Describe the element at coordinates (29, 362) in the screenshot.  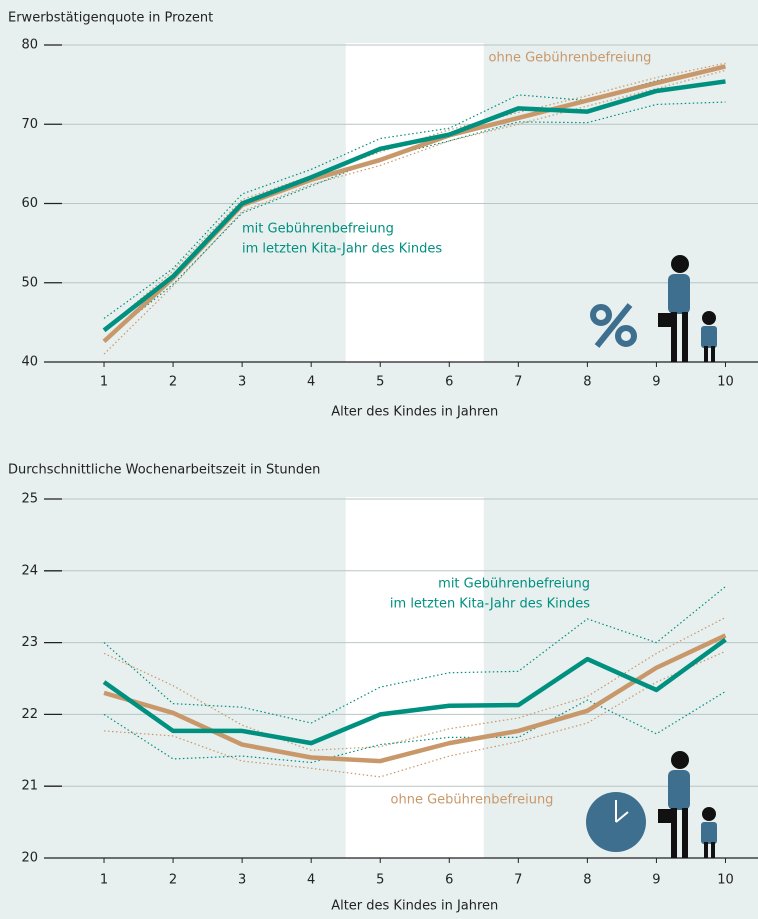
I see `y-tick-label: 40` at that location.